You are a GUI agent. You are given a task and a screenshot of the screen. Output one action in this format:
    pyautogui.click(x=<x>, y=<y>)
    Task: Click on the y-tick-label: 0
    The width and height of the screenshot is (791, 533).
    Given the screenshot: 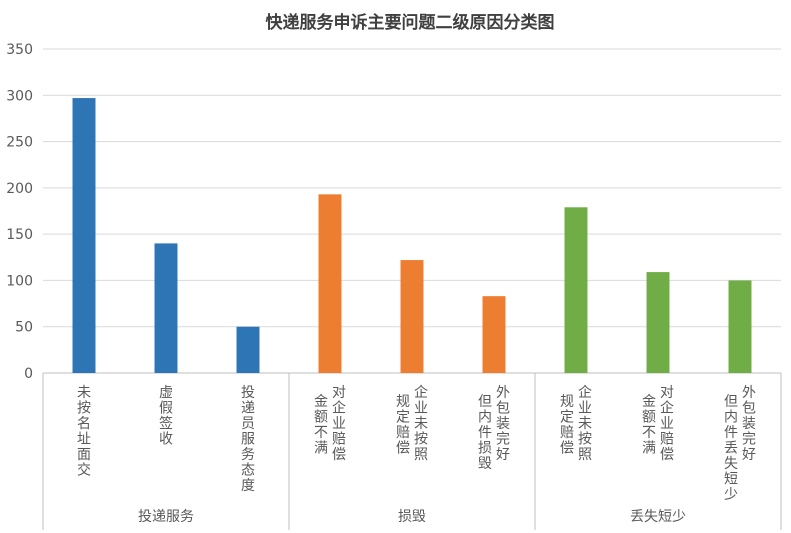 What is the action you would take?
    pyautogui.click(x=28, y=374)
    